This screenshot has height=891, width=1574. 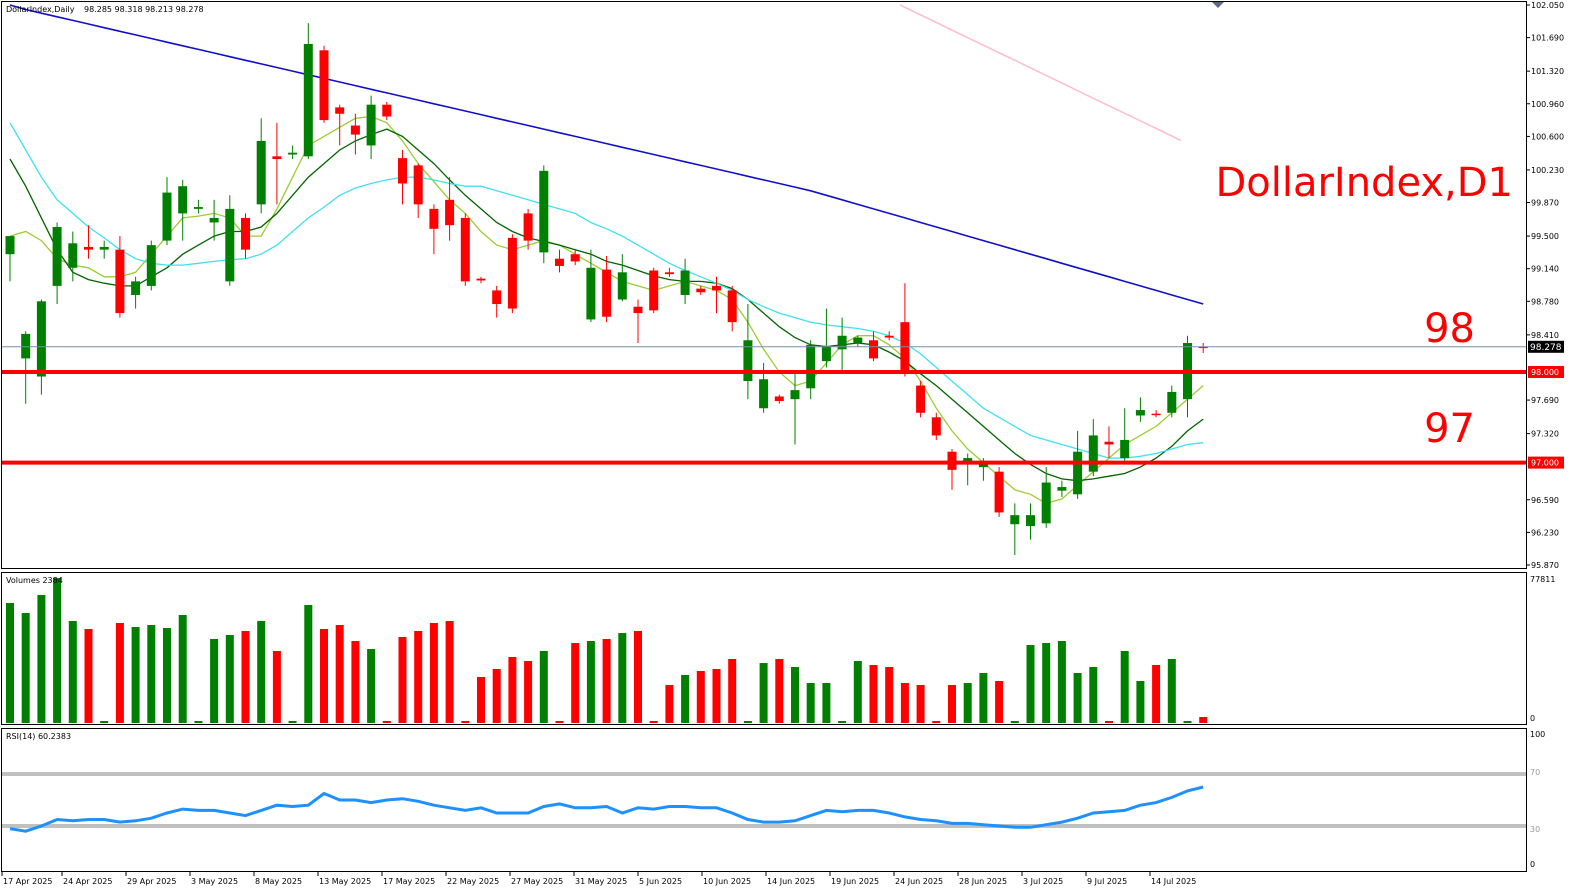 I want to click on horizontal-levels: 98.000 97.000, so click(x=783, y=417).